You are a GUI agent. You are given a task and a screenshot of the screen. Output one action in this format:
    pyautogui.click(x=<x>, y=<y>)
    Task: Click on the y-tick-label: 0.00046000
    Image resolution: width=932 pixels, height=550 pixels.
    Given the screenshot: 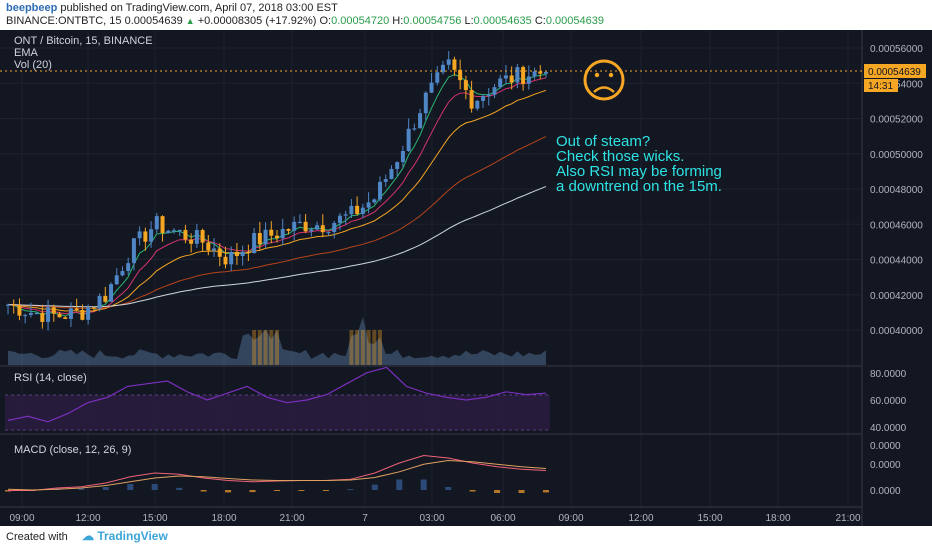 What is the action you would take?
    pyautogui.click(x=896, y=225)
    